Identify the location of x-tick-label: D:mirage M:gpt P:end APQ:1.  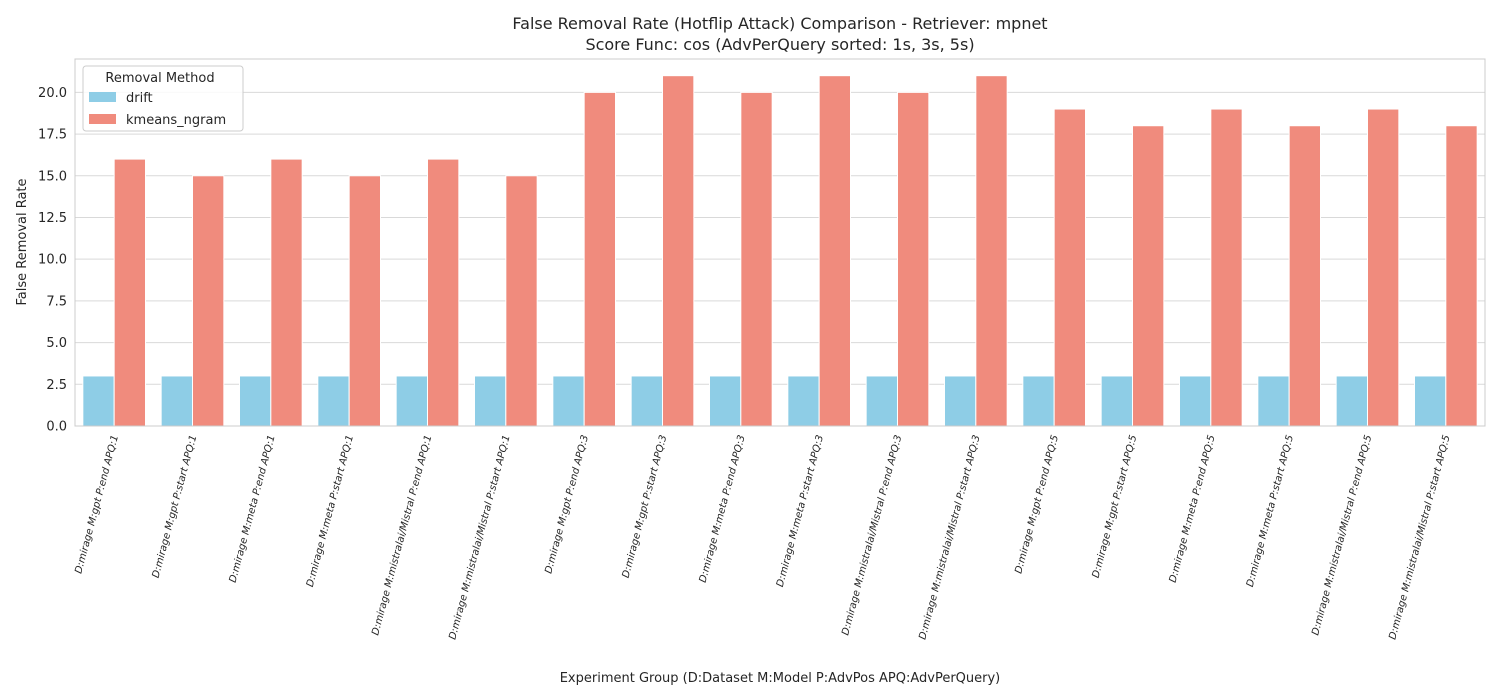
(97, 504).